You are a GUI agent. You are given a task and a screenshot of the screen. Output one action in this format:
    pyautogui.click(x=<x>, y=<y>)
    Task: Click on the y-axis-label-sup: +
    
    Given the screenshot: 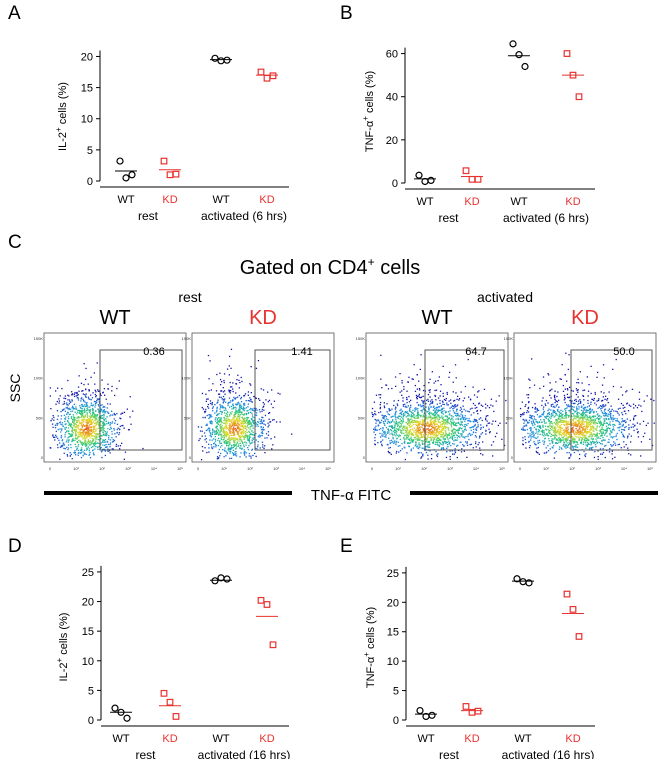 What is the action you would take?
    pyautogui.click(x=59, y=659)
    